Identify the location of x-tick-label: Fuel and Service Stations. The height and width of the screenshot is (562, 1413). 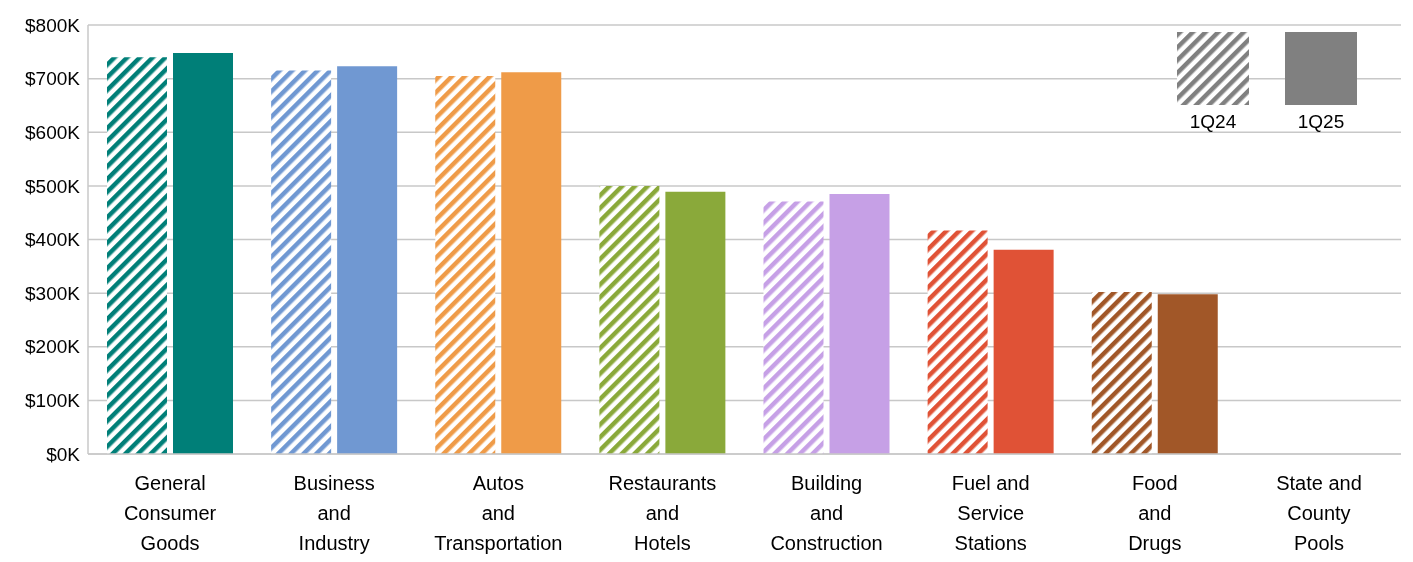
(990, 513).